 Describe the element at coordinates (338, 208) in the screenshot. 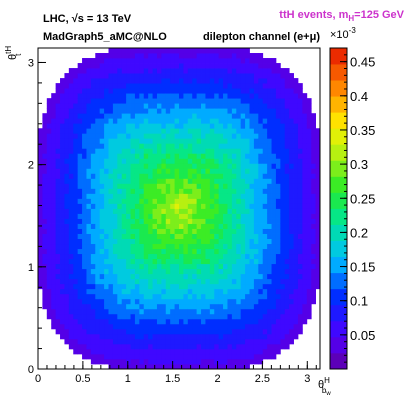

I see `color-bar-frame` at that location.